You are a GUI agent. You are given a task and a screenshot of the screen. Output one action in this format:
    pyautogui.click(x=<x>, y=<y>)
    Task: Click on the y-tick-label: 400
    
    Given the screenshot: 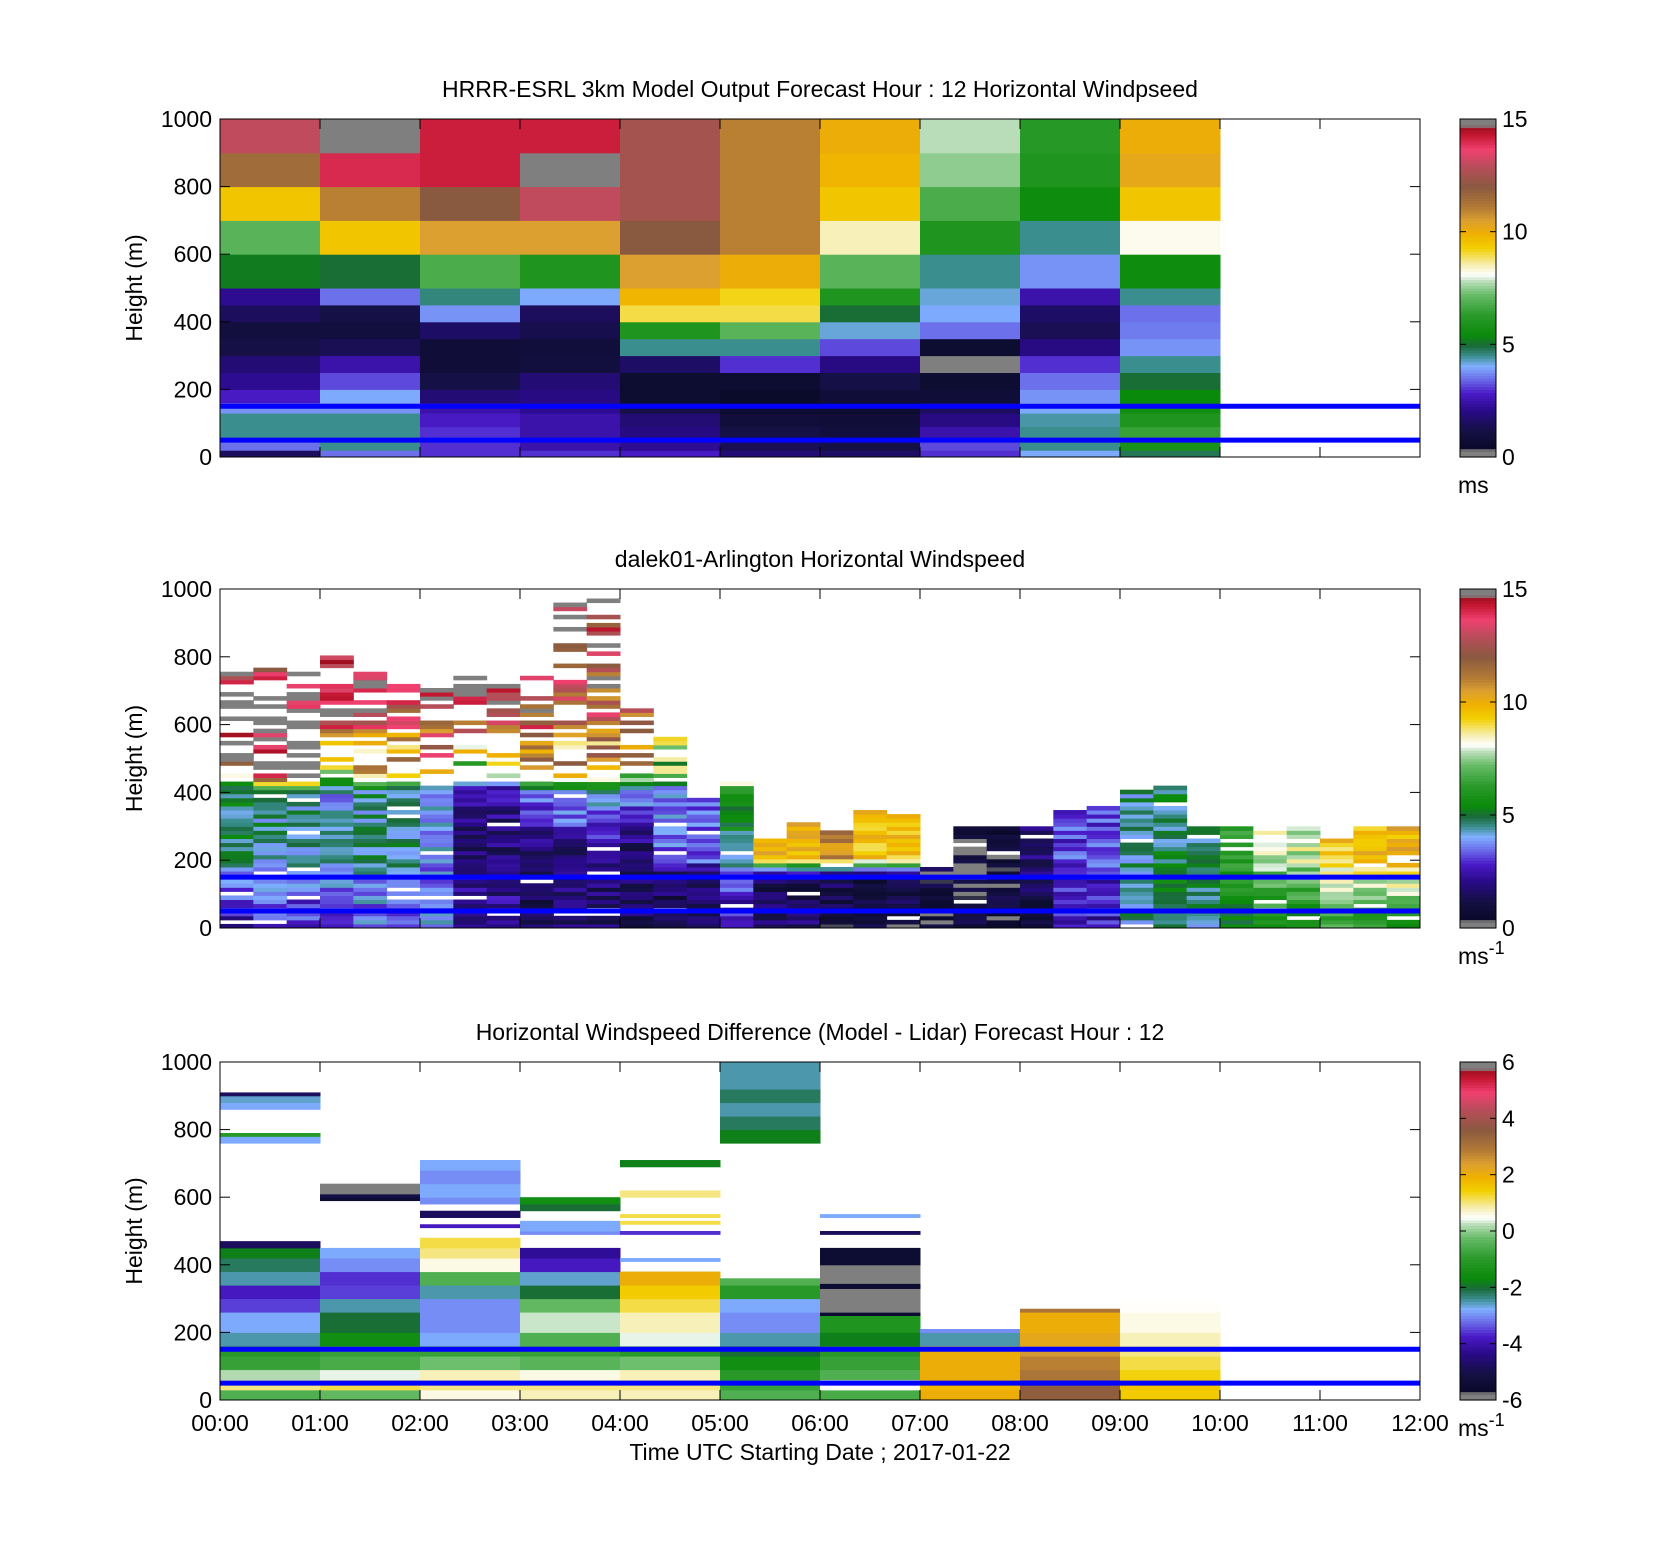 What is the action you would take?
    pyautogui.click(x=193, y=1265)
    